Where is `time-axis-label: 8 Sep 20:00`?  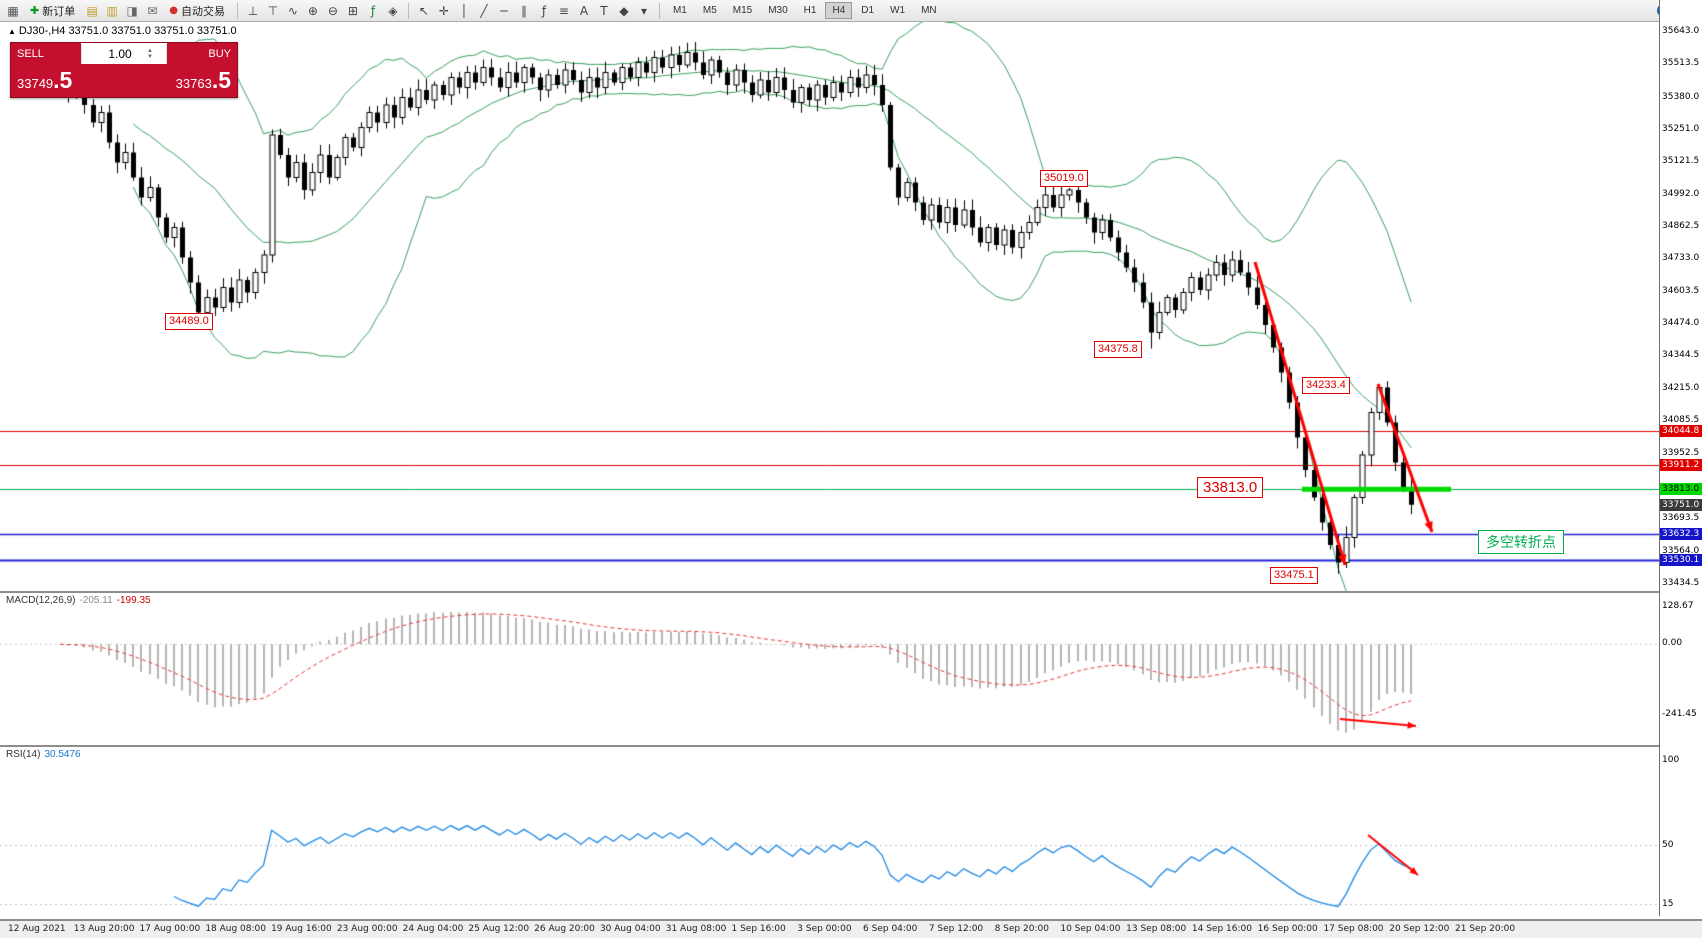
time-axis-label: 8 Sep 20:00 is located at coordinates (1021, 929).